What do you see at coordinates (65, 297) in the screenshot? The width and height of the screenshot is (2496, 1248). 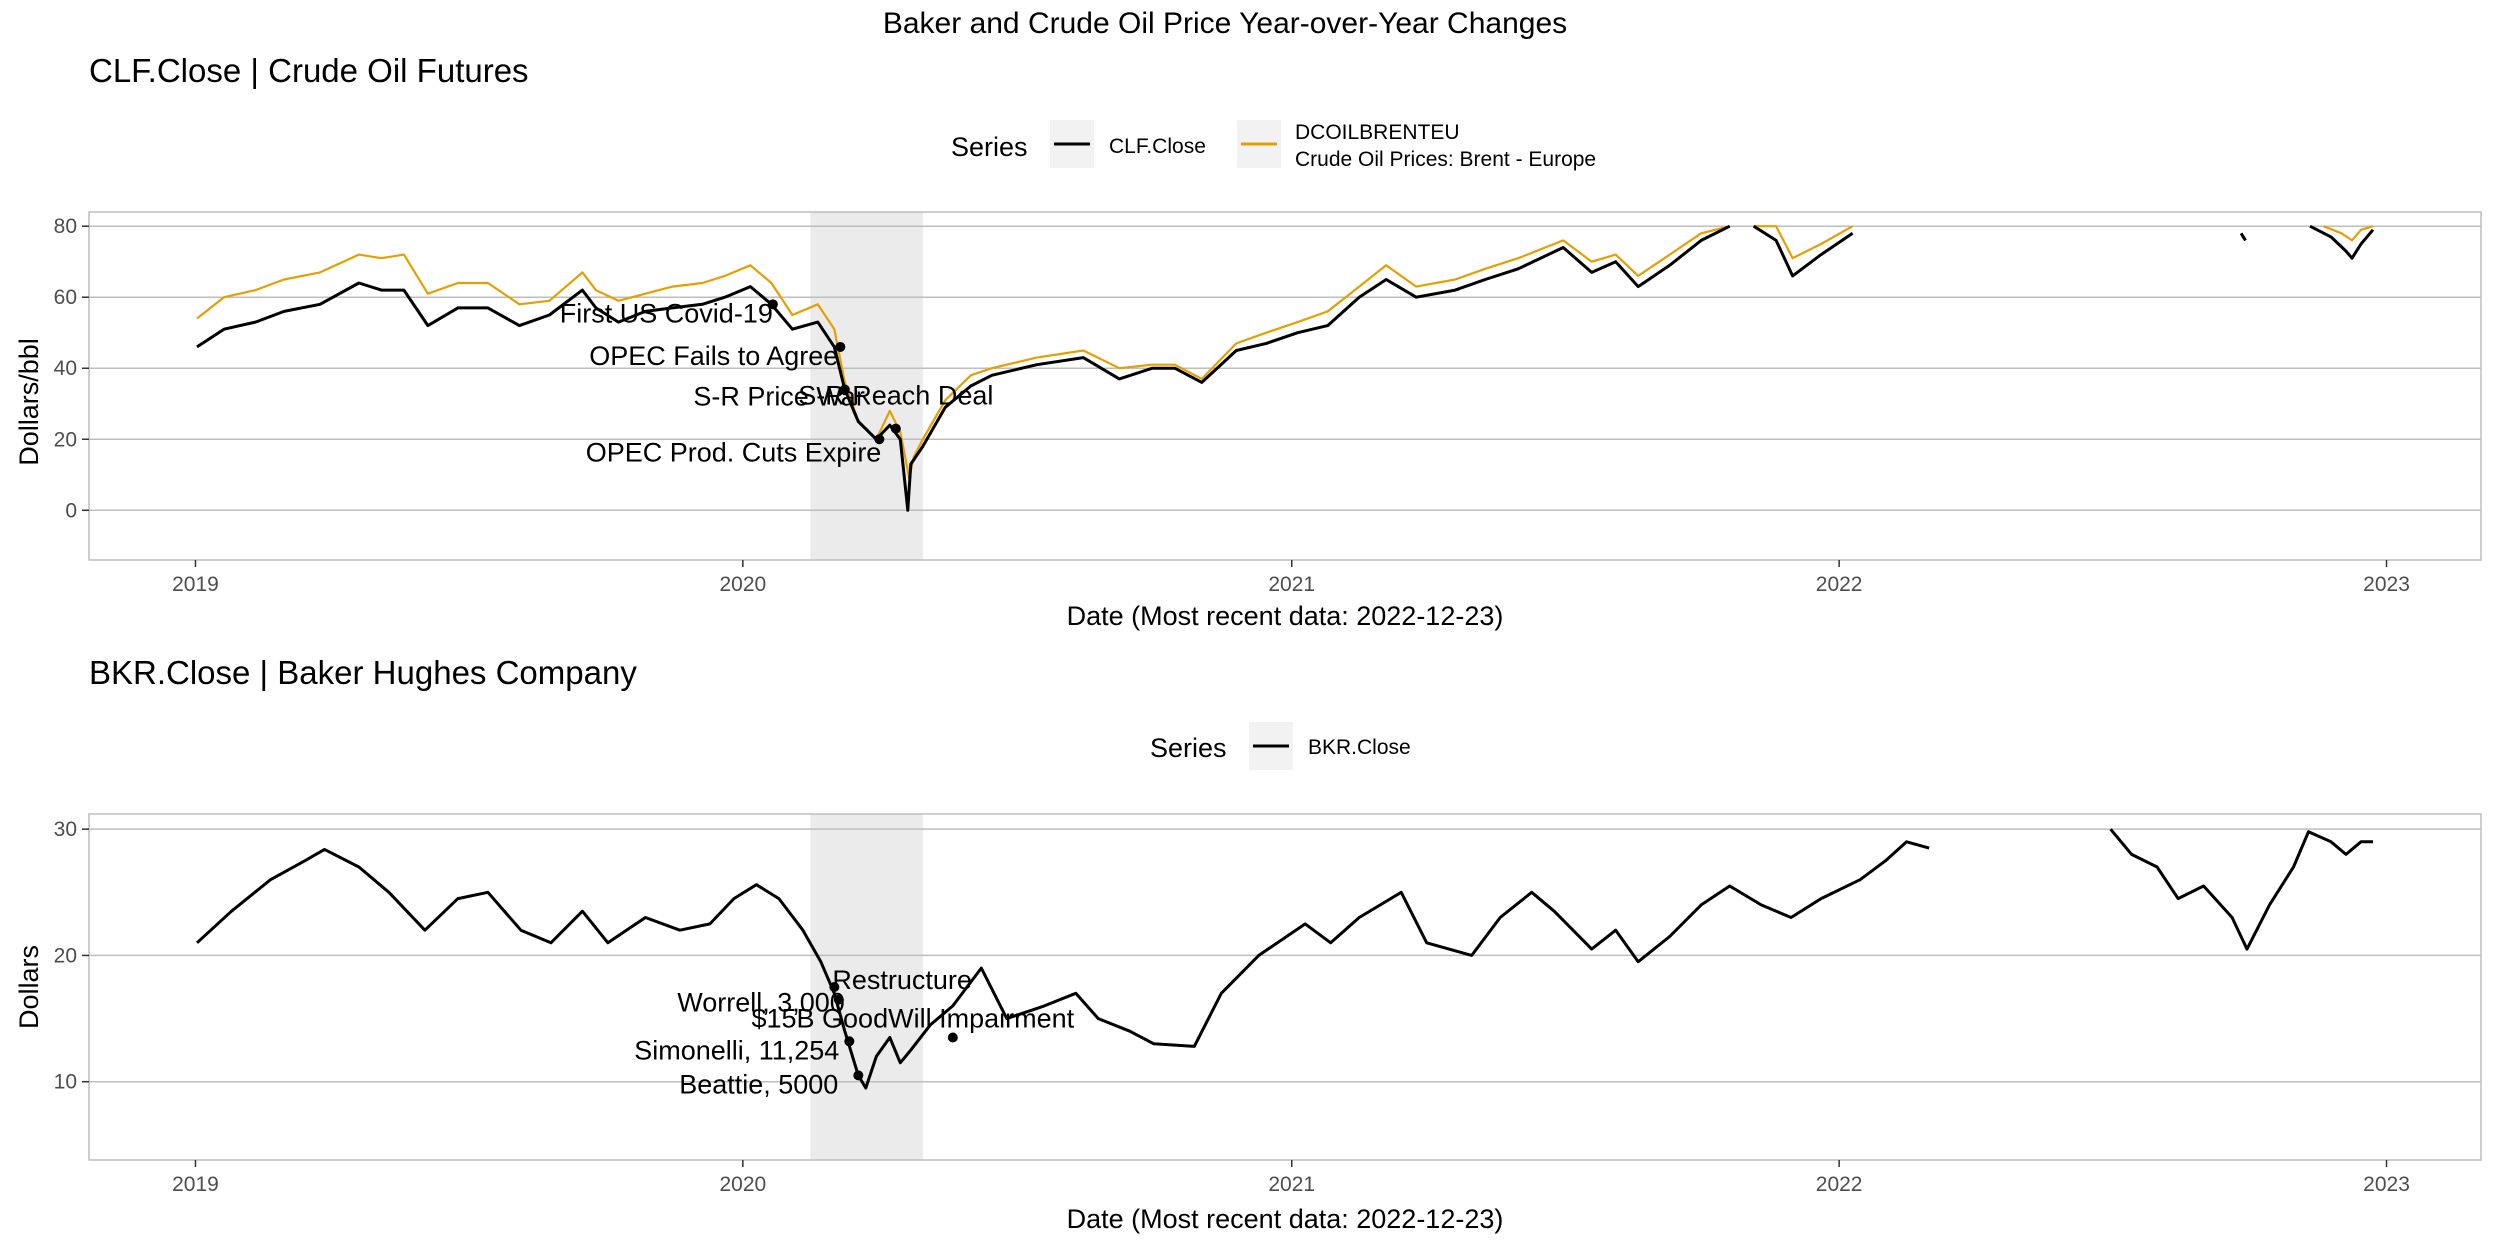 I see `y-tick-label: 60` at bounding box center [65, 297].